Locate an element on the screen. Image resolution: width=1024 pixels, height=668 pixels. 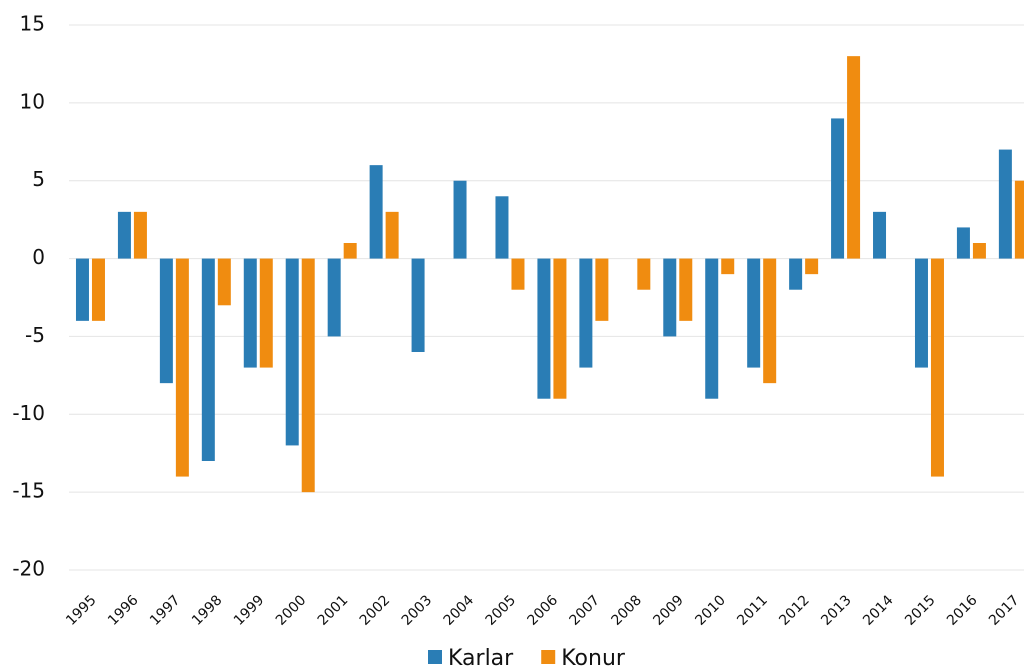
x-tick-label: 2013 is located at coordinates (836, 610).